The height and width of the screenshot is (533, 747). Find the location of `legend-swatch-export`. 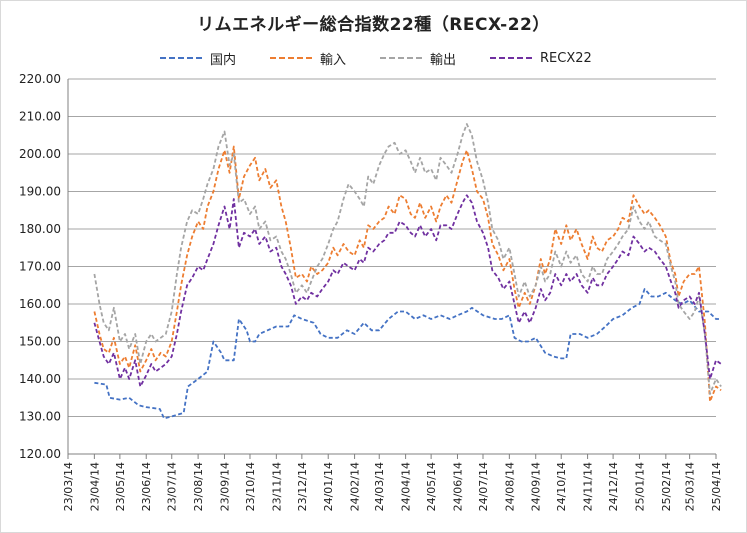

legend-swatch-export is located at coordinates (401, 58).